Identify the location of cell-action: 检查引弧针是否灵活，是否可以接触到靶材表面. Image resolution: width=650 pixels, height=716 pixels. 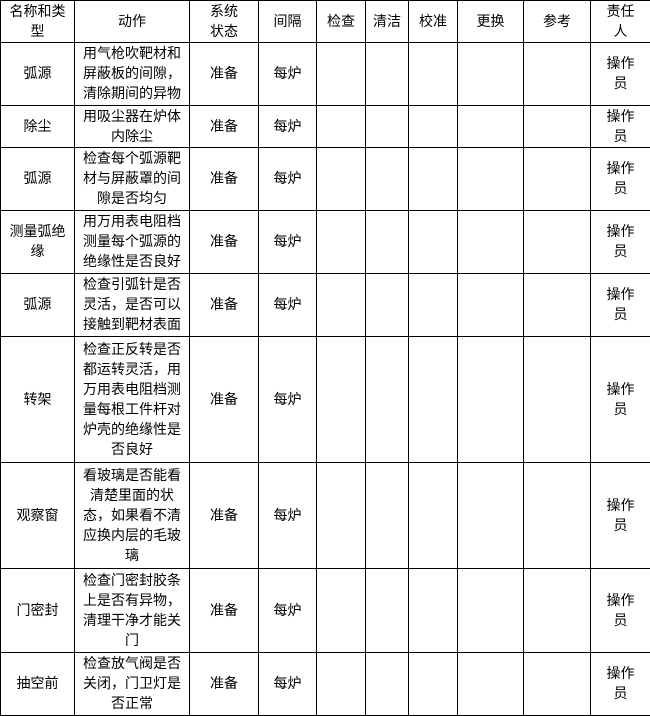
(132, 305).